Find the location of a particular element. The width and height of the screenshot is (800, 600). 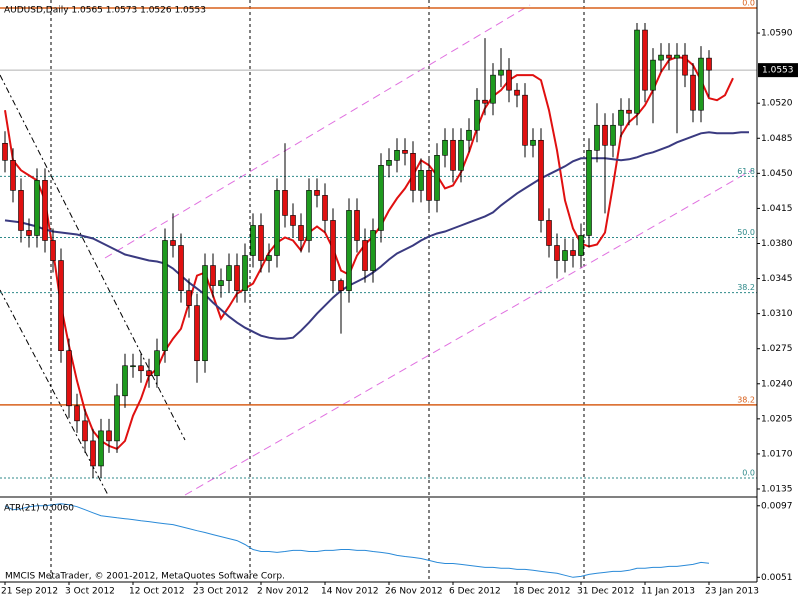

y-tick-label: 1.0170 is located at coordinates (777, 454).